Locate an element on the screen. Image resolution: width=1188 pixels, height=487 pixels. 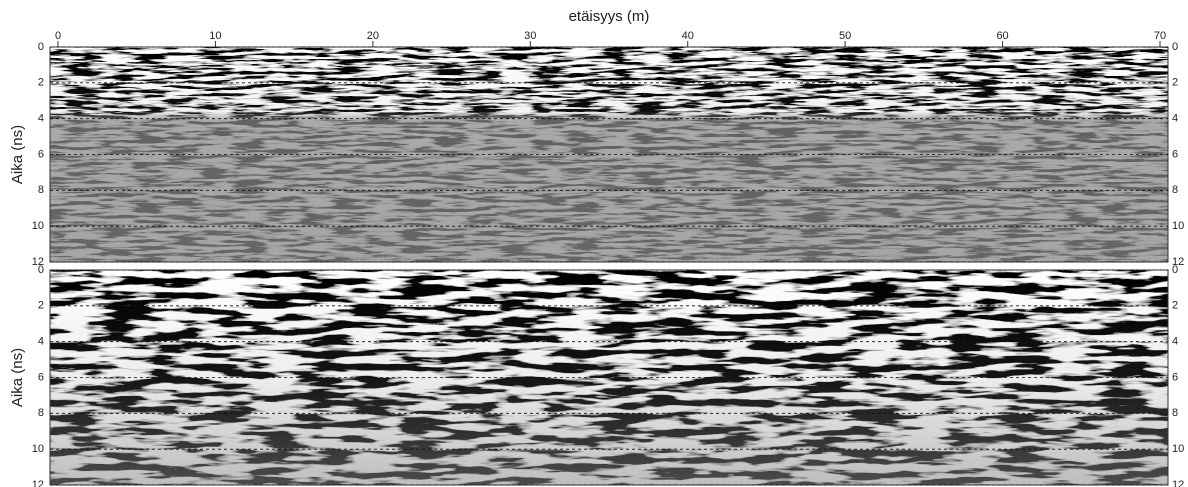
x-tick-label: 50 is located at coordinates (845, 36).